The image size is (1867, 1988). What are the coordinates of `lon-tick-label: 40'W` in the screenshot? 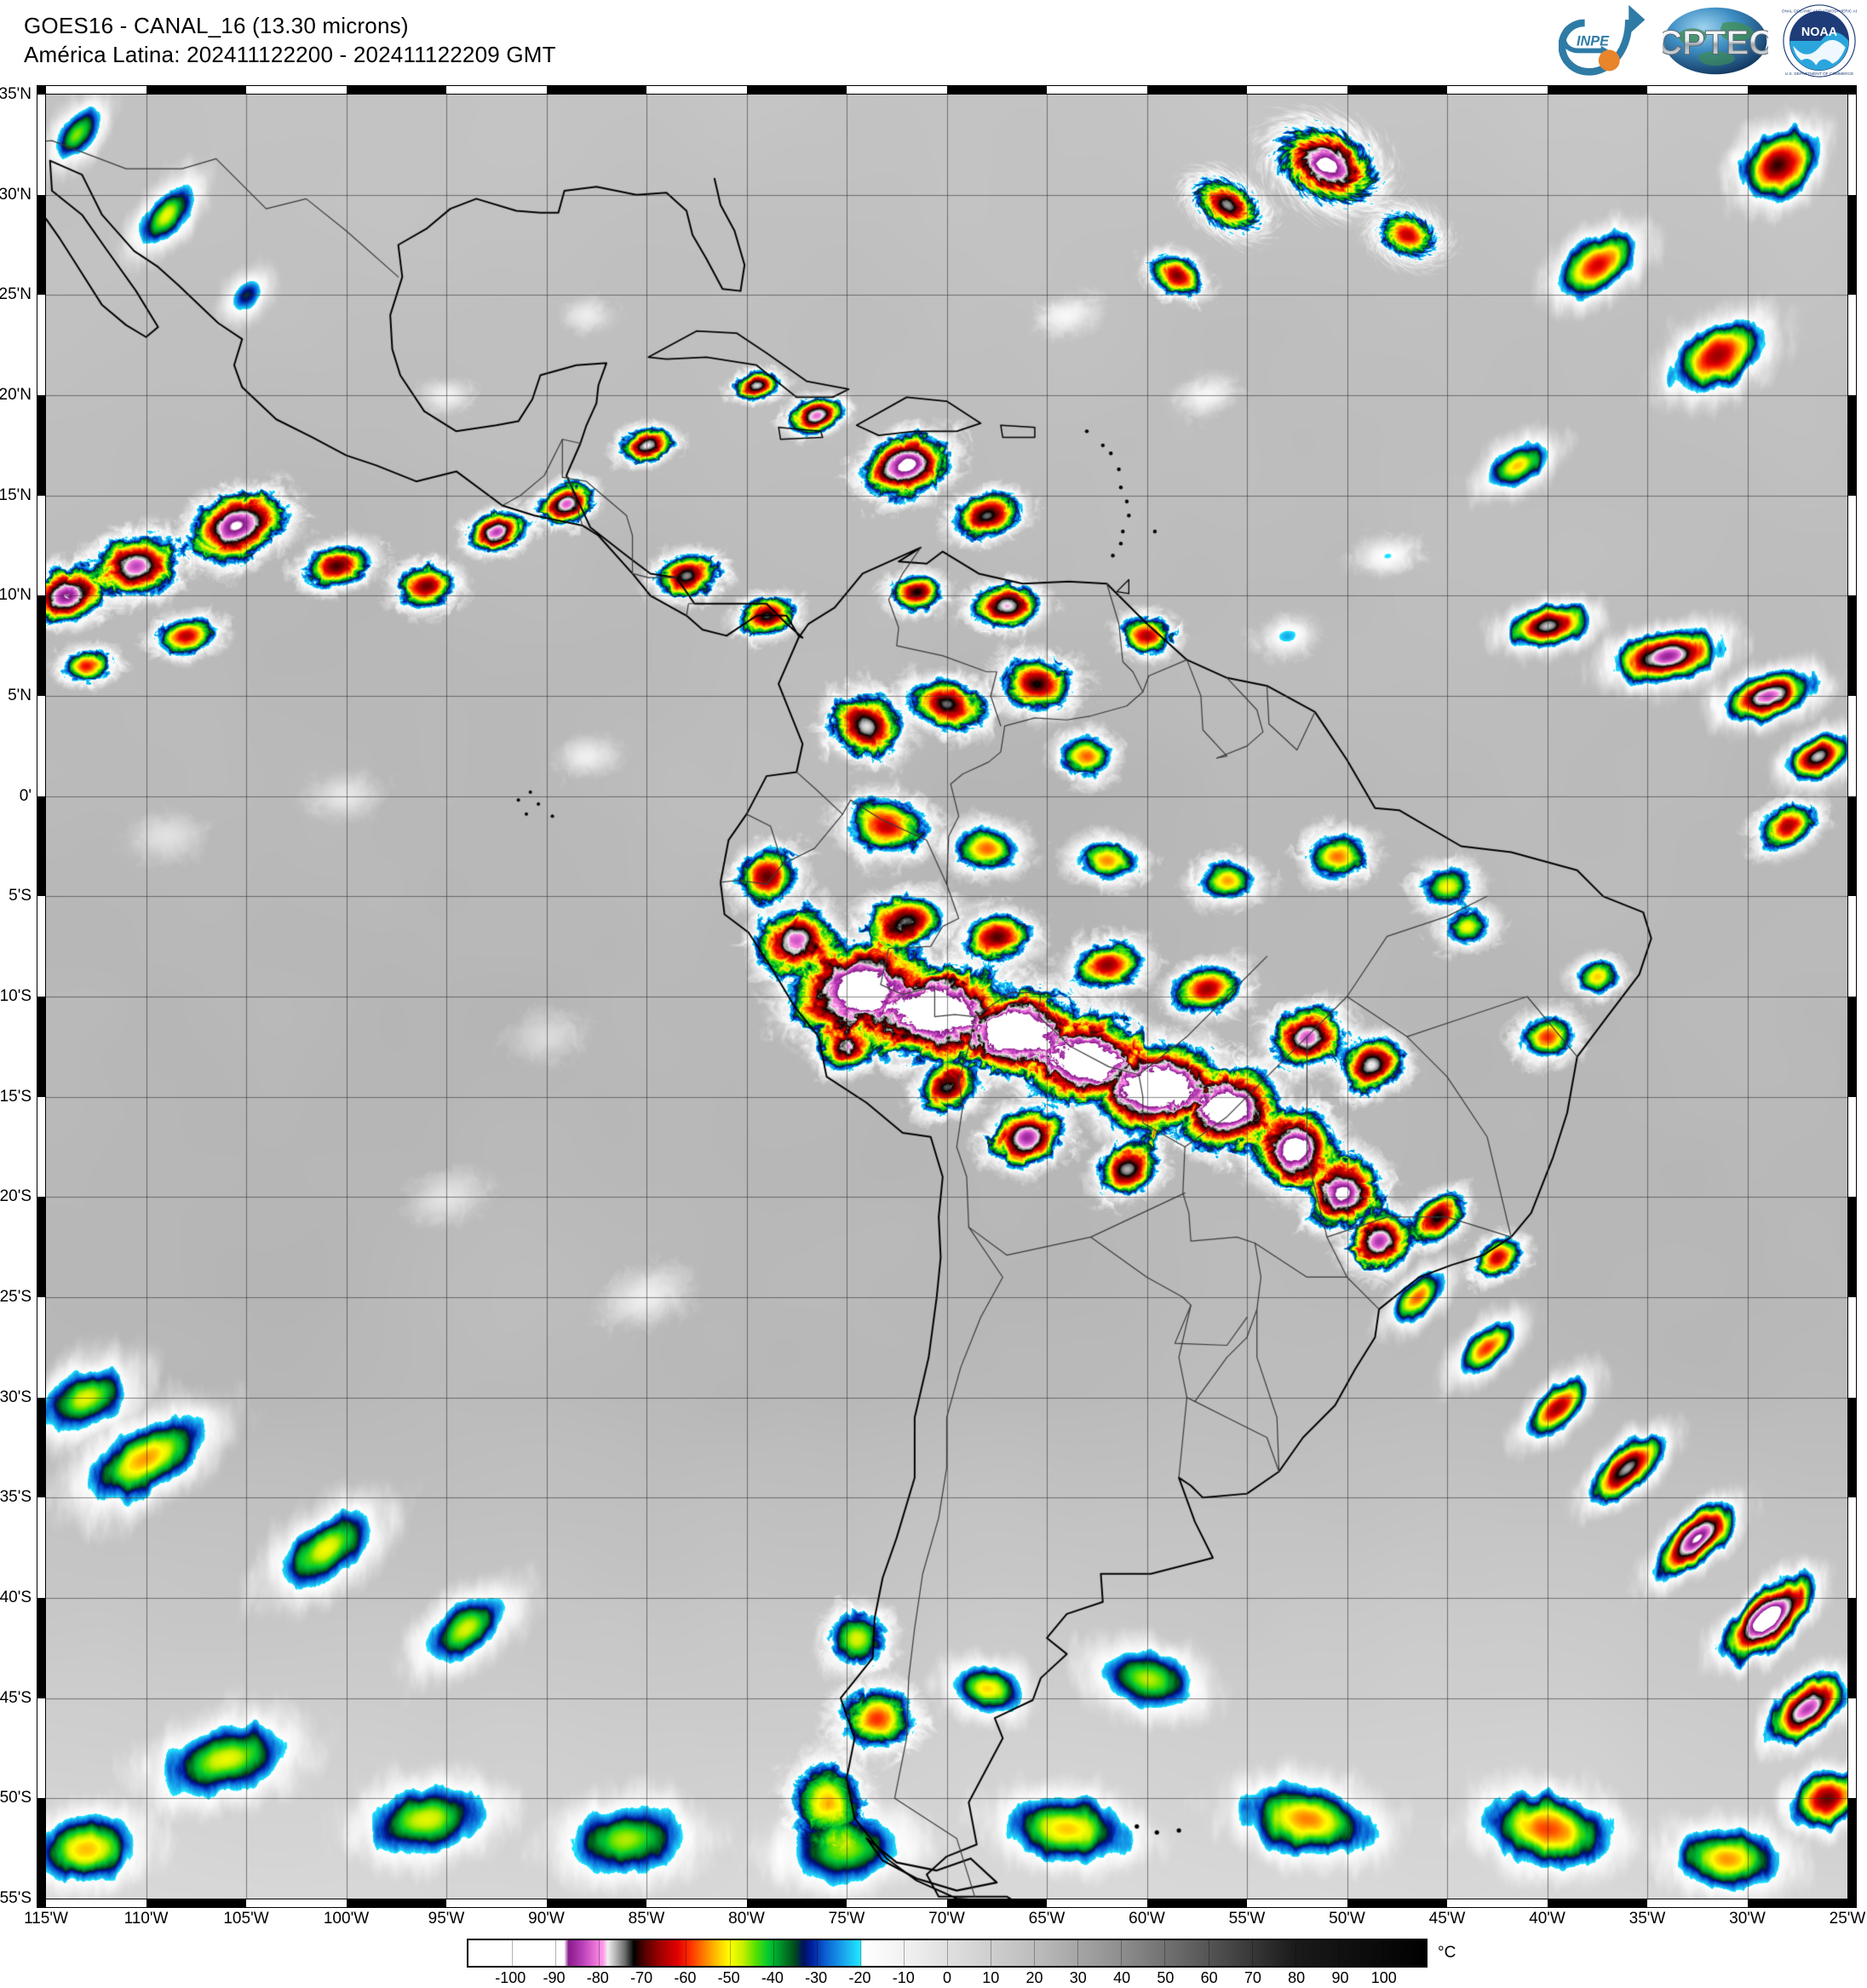 It's located at (1547, 1919).